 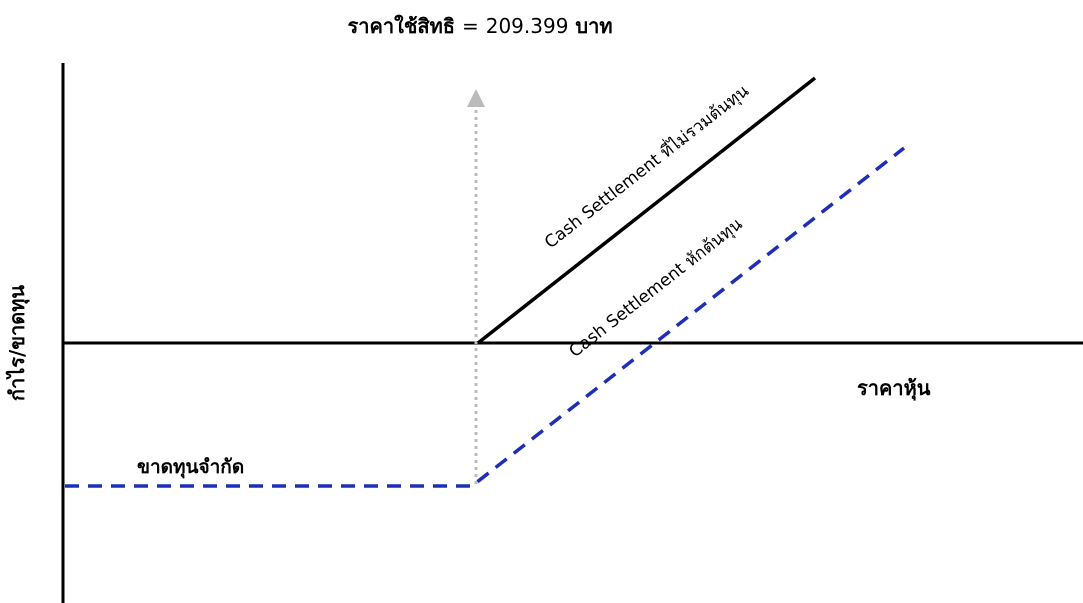 I want to click on title-prefix: ราคาใช้สิทธิ, so click(x=401, y=26).